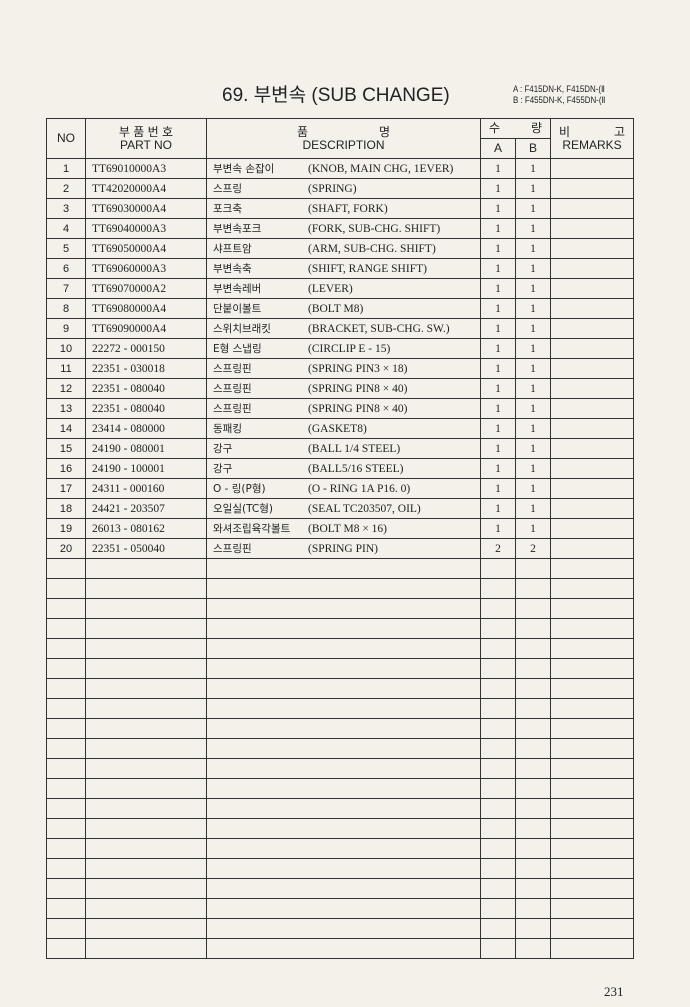 Image resolution: width=690 pixels, height=1007 pixels. What do you see at coordinates (66, 168) in the screenshot?
I see `row-no: 1` at bounding box center [66, 168].